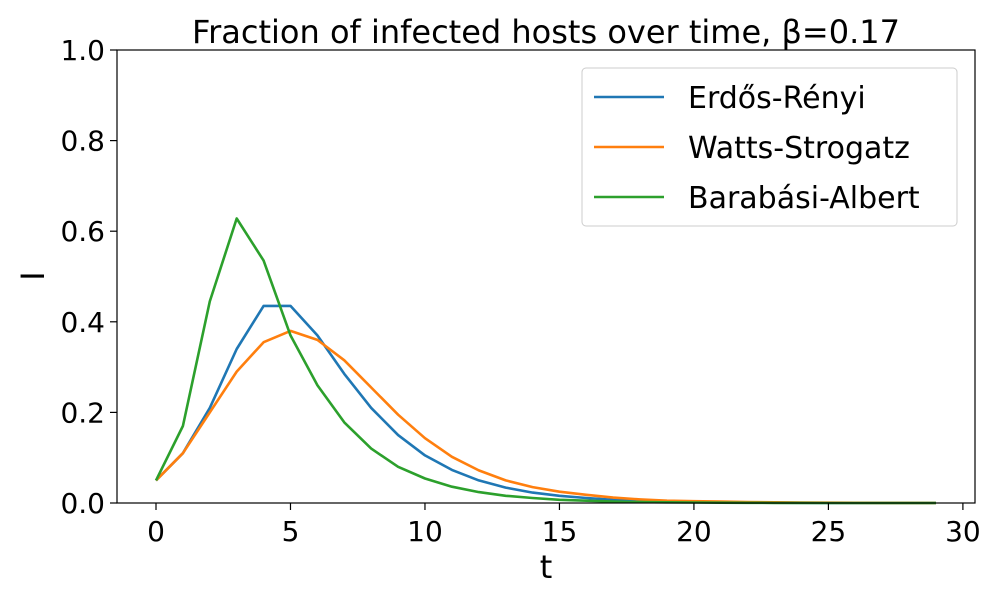 This screenshot has height=600, width=1000. What do you see at coordinates (546, 567) in the screenshot?
I see `x-axis-label: t` at bounding box center [546, 567].